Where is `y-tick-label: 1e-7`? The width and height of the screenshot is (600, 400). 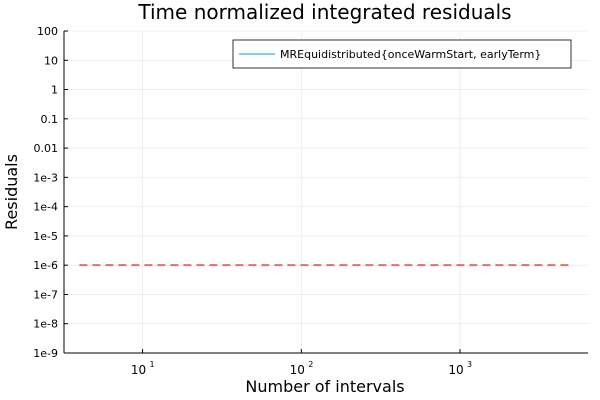 y-tick-label: 1e-7 is located at coordinates (45, 294).